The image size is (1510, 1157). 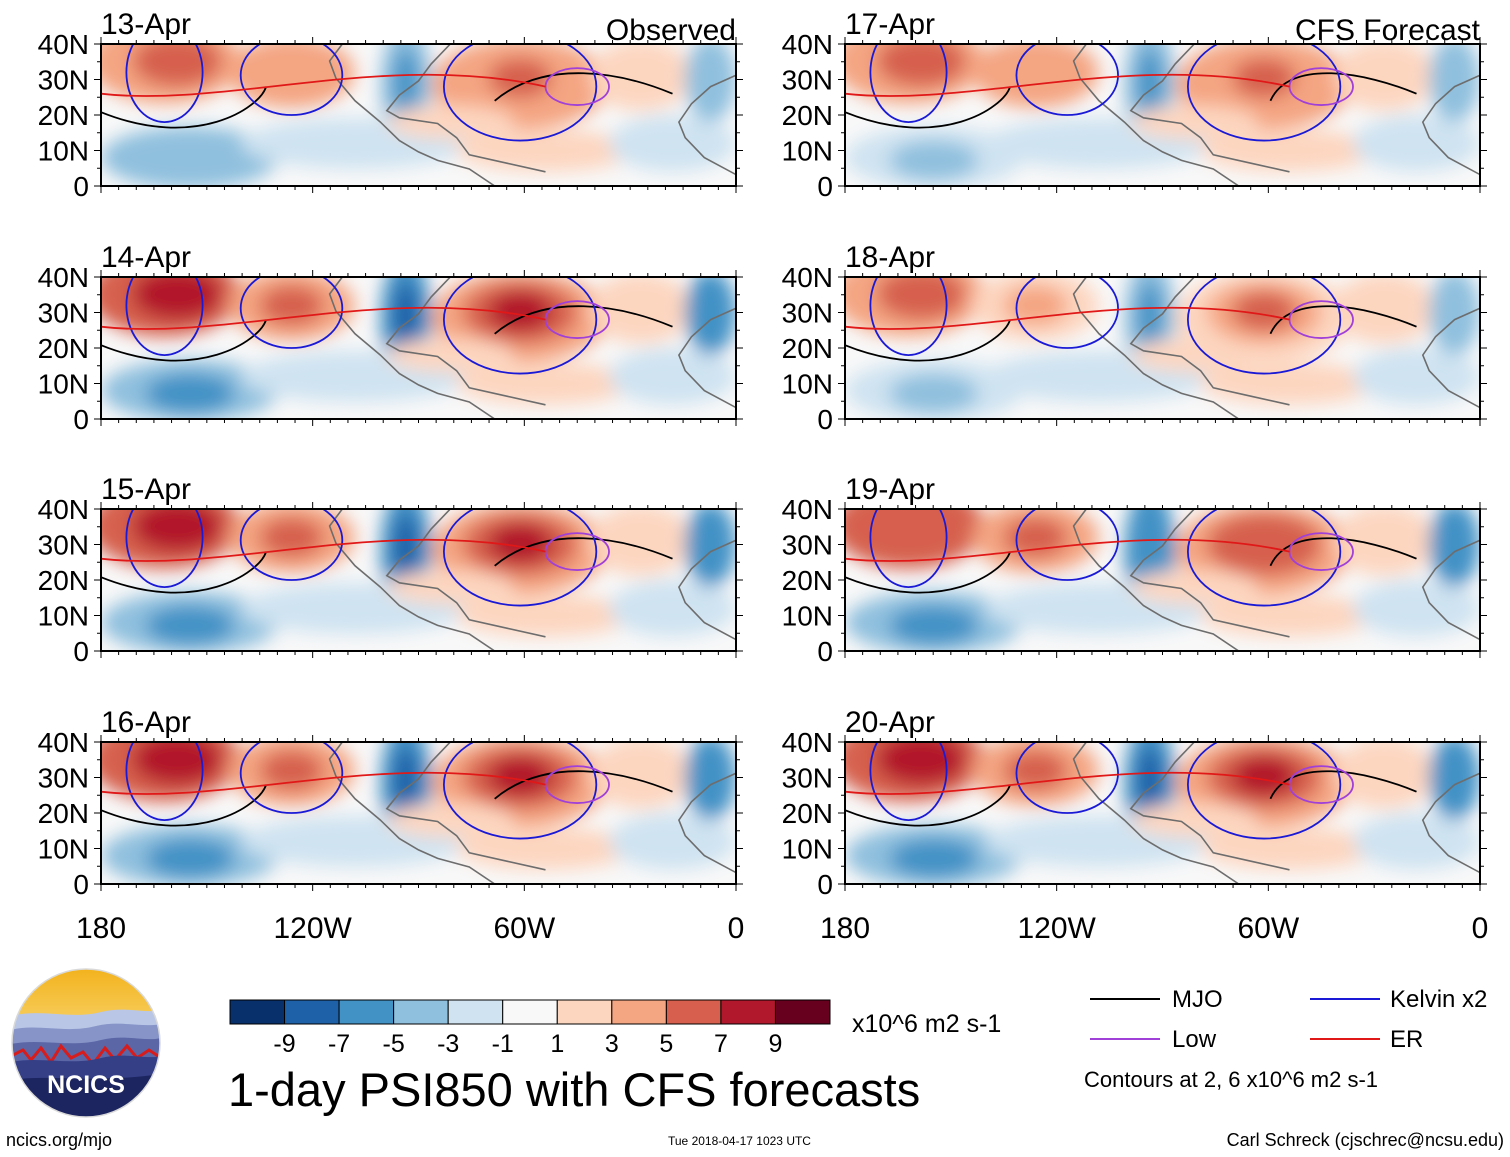 I want to click on panel-date-label: 14-Apr, so click(x=146, y=257).